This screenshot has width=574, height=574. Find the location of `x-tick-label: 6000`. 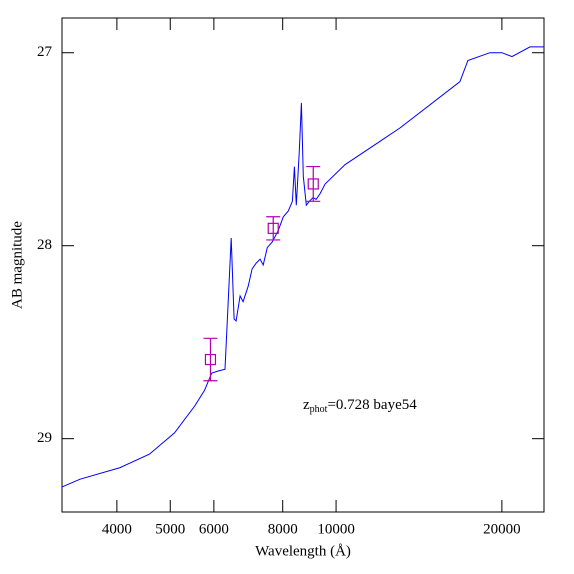

x-tick-label: 6000 is located at coordinates (214, 529).